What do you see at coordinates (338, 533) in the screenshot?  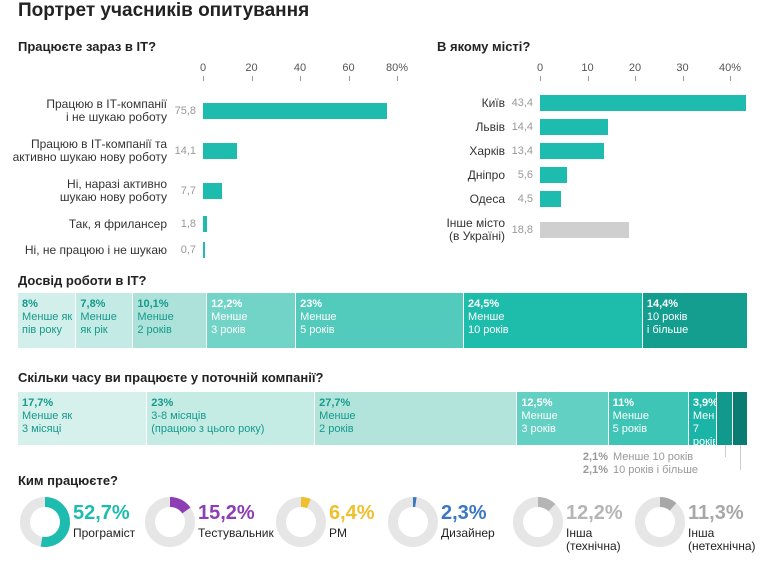 I see `donut-name: PM` at bounding box center [338, 533].